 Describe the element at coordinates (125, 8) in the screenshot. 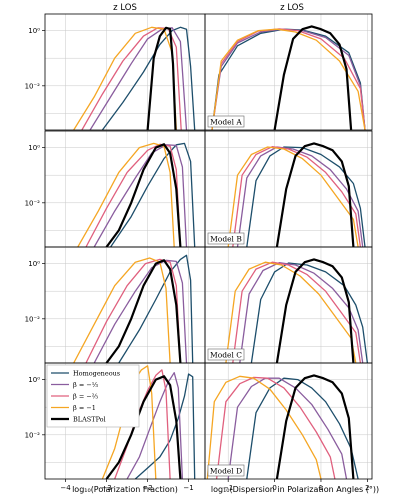

I see `column-title-left: z LOS` at that location.